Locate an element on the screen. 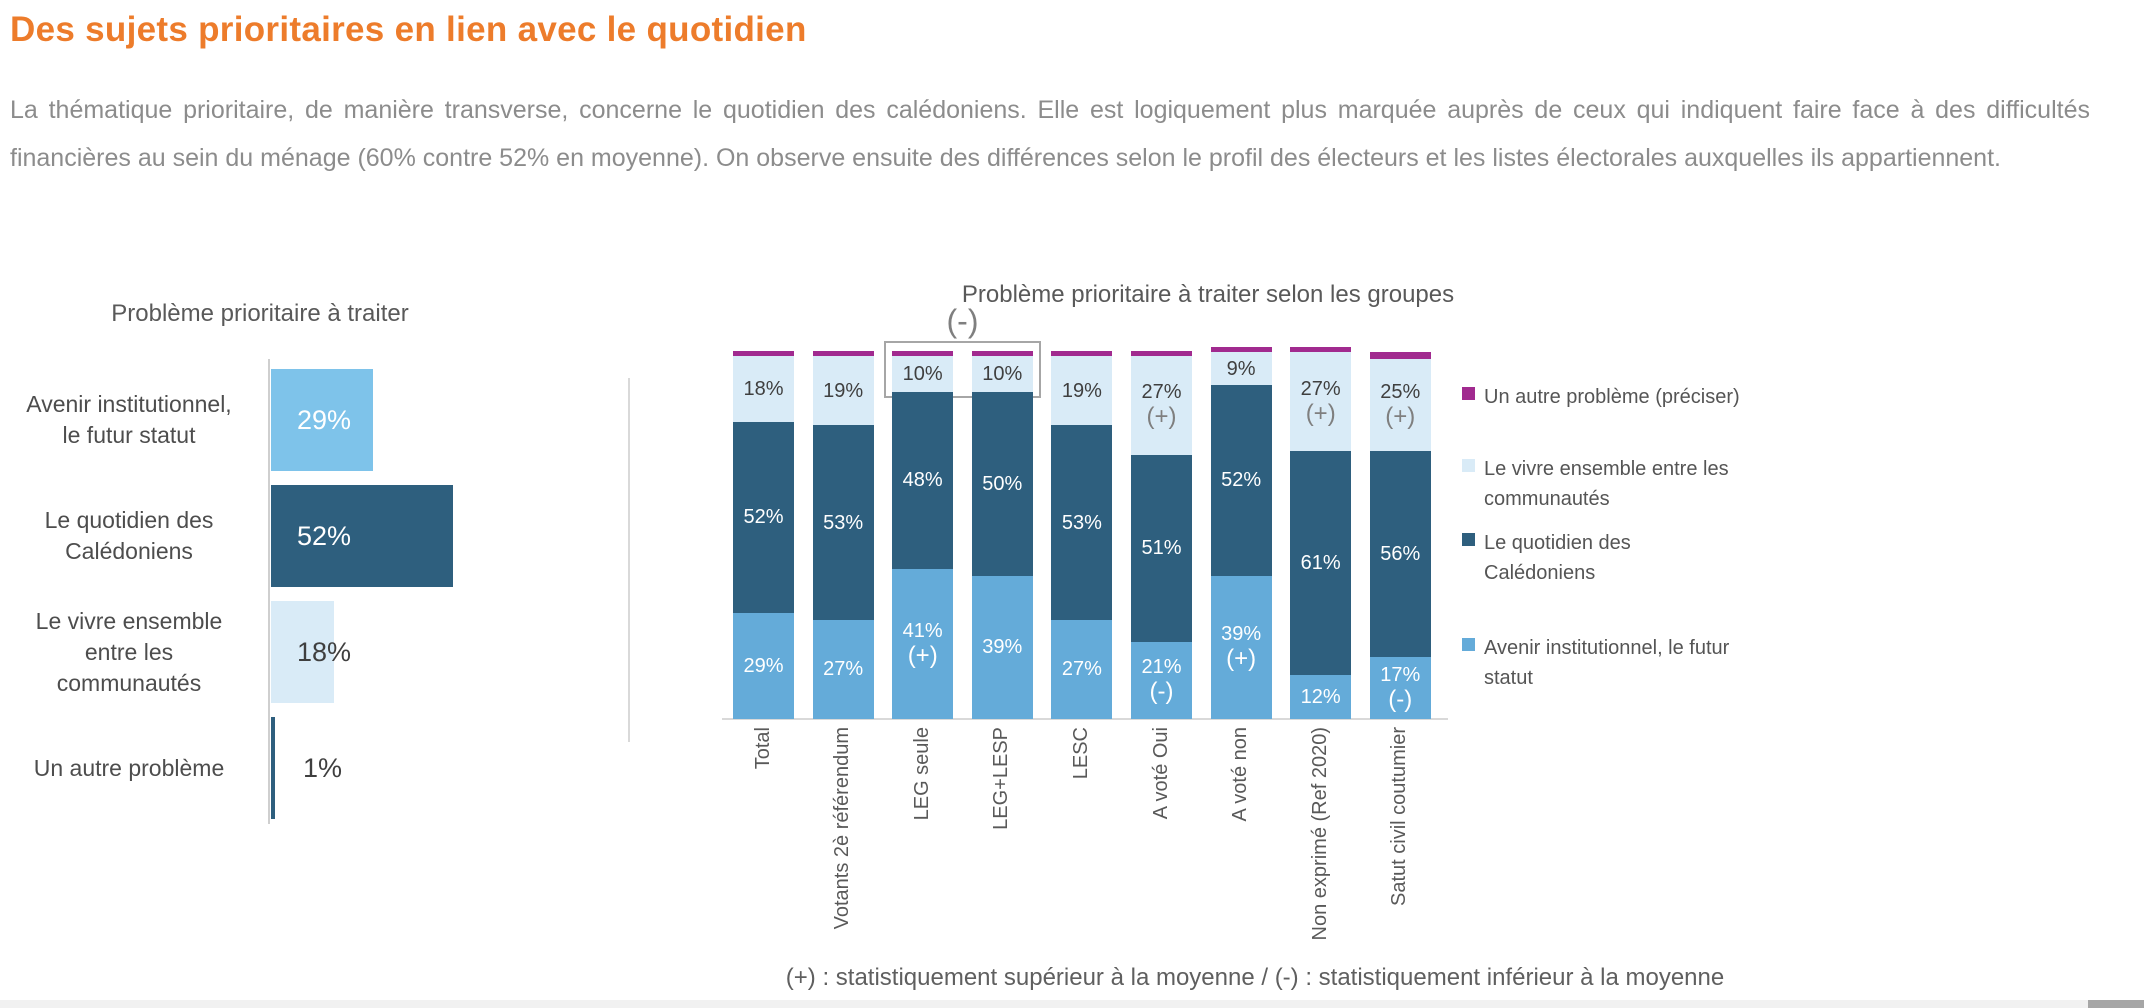  legend-label: Le quotidien des Calédoniens is located at coordinates (1557, 558).